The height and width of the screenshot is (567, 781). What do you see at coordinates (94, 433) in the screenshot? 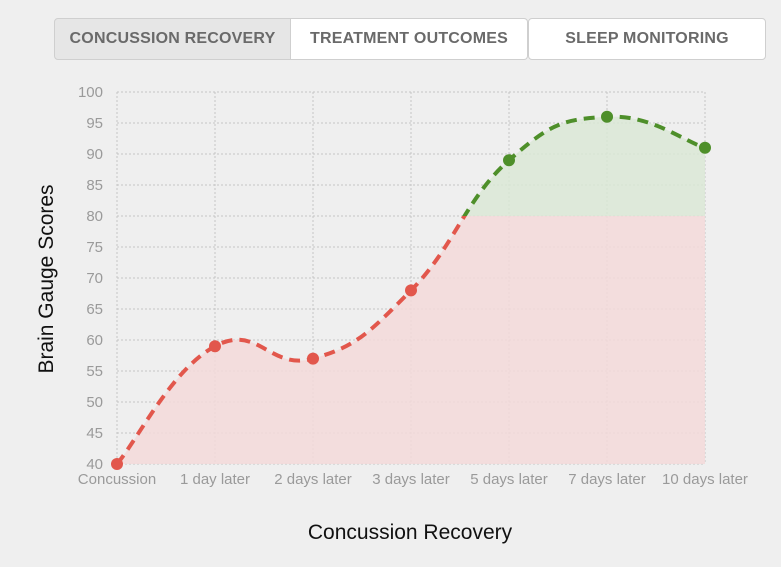
I see `y-tick-label: 45` at bounding box center [94, 433].